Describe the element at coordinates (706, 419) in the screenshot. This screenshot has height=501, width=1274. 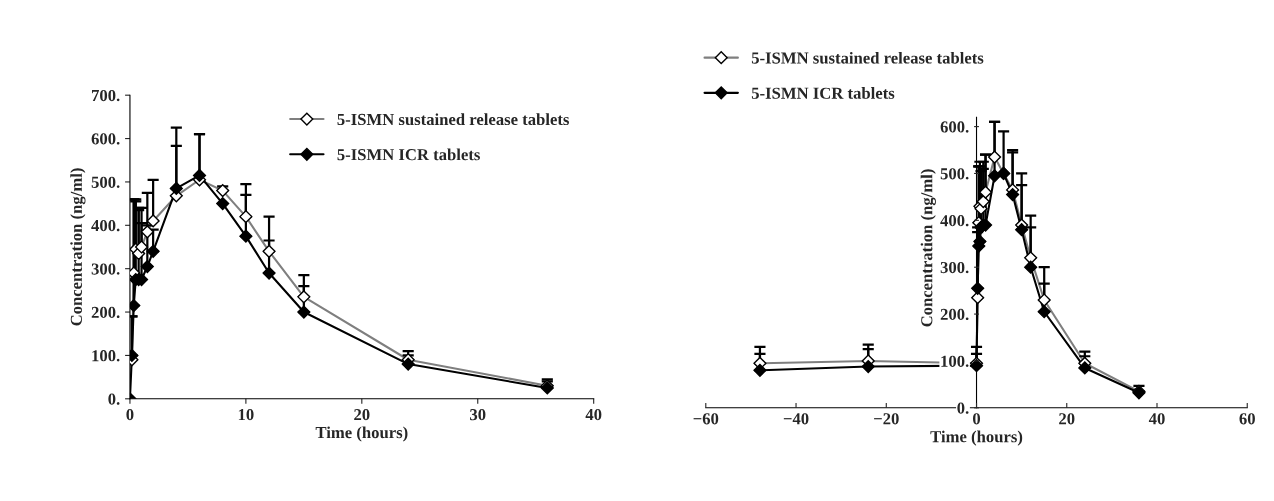
I see `x-tick-label: −60` at that location.